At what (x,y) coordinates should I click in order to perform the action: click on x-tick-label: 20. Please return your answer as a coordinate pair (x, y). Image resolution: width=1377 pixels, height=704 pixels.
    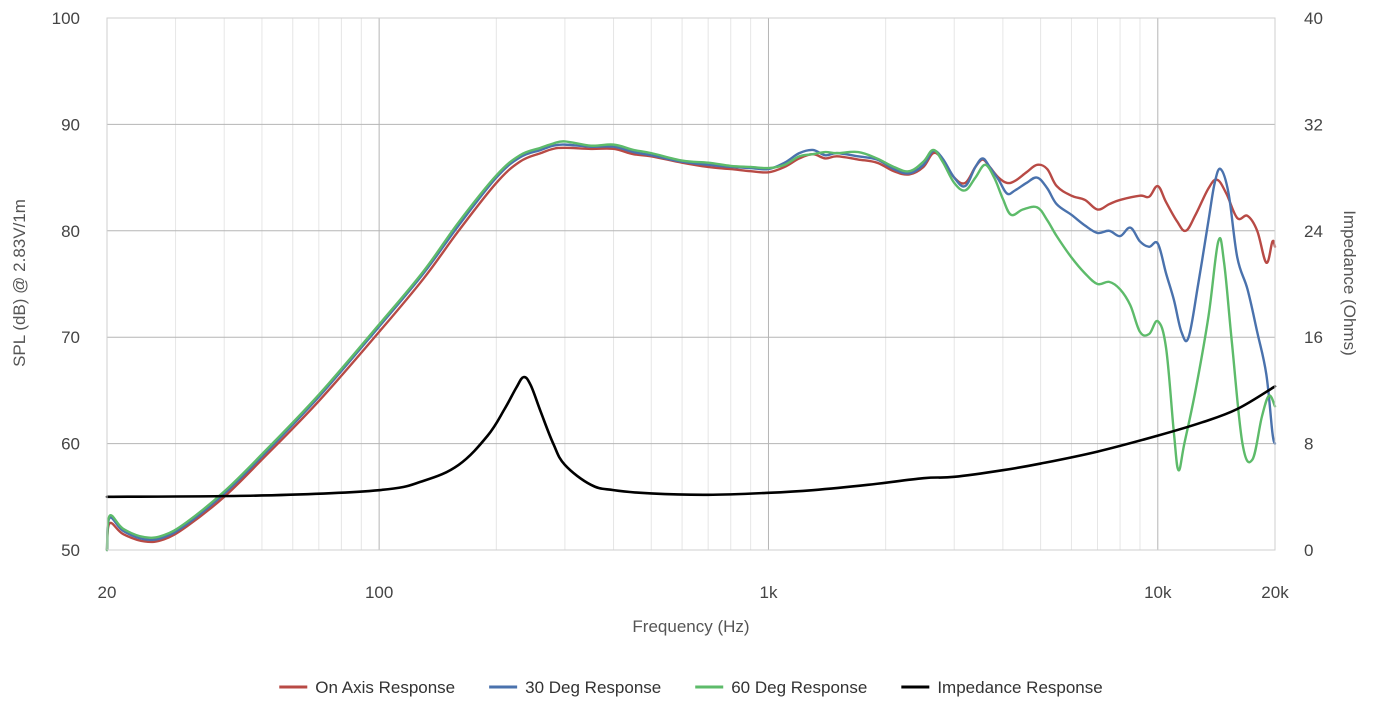
    Looking at the image, I should click on (107, 592).